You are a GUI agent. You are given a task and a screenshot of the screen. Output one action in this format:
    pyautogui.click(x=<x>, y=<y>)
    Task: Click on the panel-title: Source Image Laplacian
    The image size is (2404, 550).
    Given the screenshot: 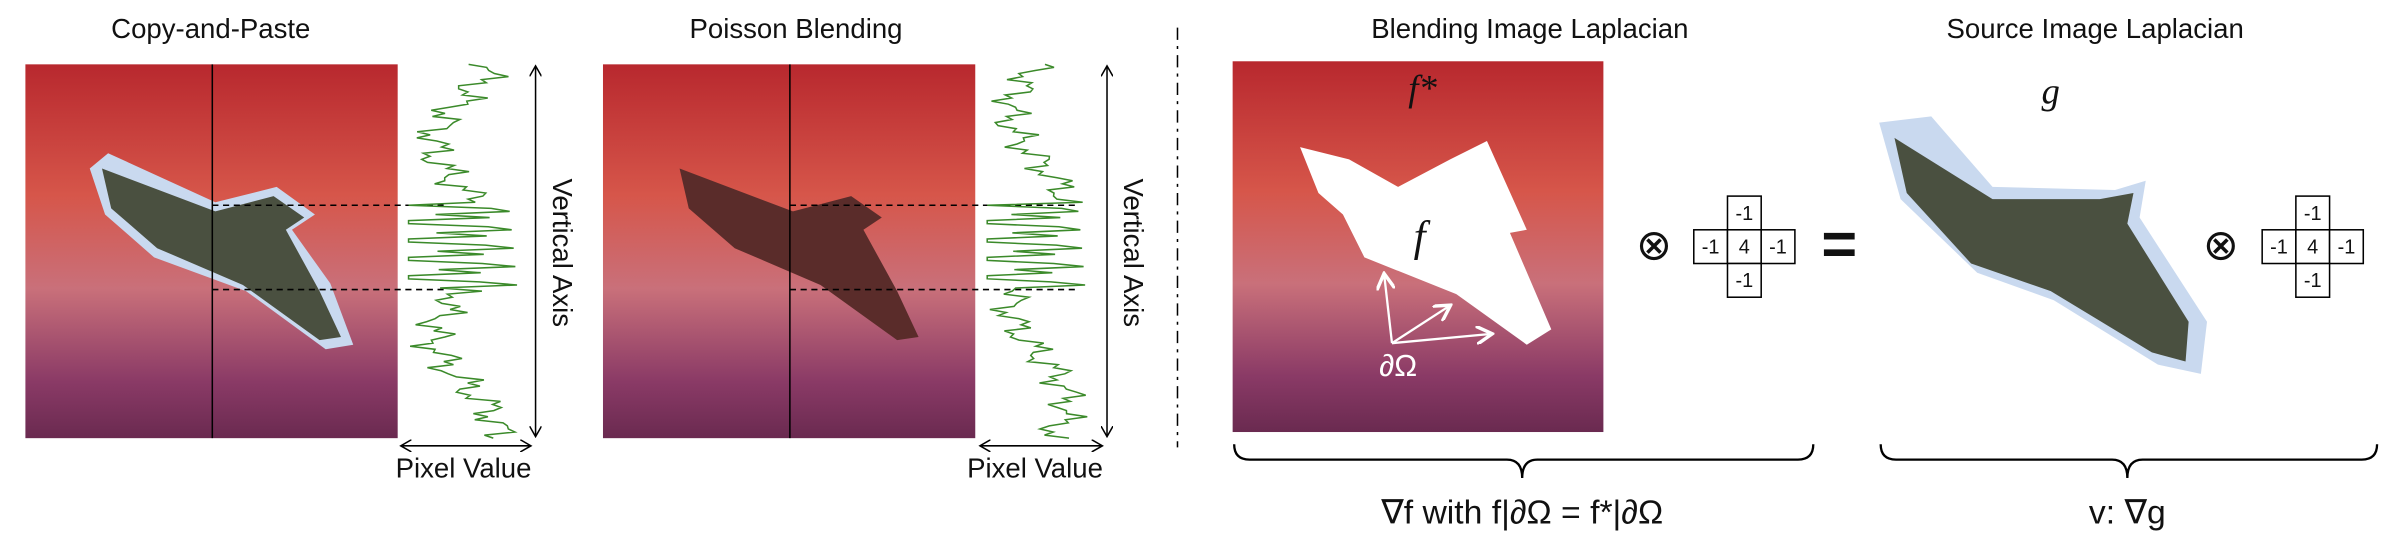 What is the action you would take?
    pyautogui.click(x=2095, y=28)
    